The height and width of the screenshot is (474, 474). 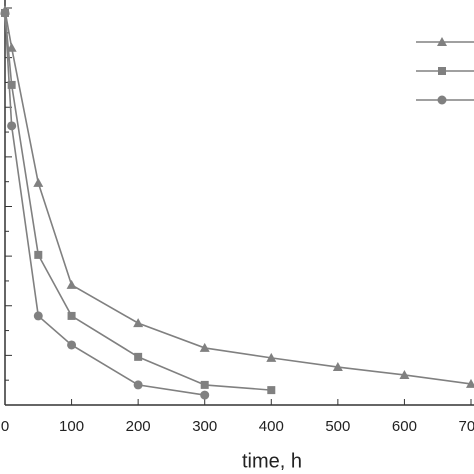 I want to click on x-tick-label: 400, so click(x=271, y=426).